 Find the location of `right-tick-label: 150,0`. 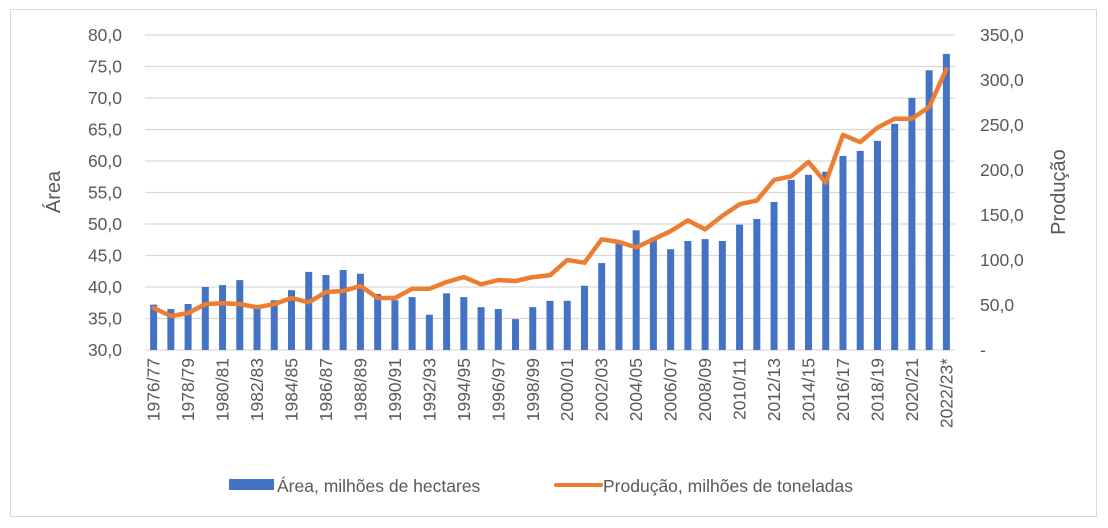

right-tick-label: 150,0 is located at coordinates (1002, 215).